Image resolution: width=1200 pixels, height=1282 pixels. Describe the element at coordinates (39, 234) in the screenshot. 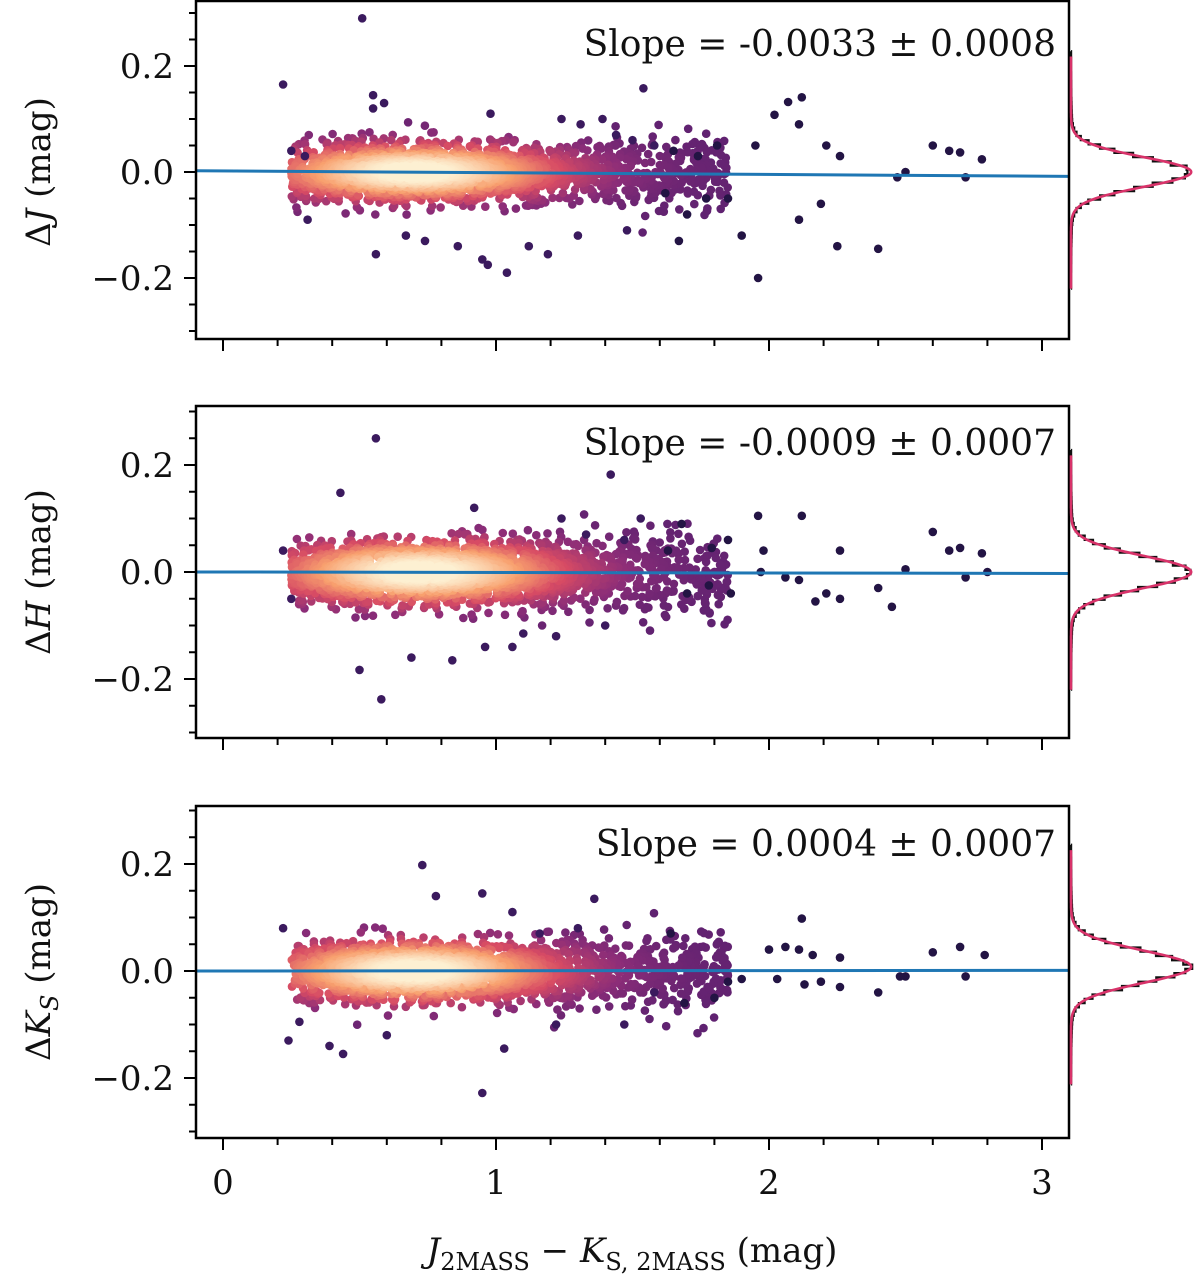

I see `y-label-prefix: Δ` at that location.